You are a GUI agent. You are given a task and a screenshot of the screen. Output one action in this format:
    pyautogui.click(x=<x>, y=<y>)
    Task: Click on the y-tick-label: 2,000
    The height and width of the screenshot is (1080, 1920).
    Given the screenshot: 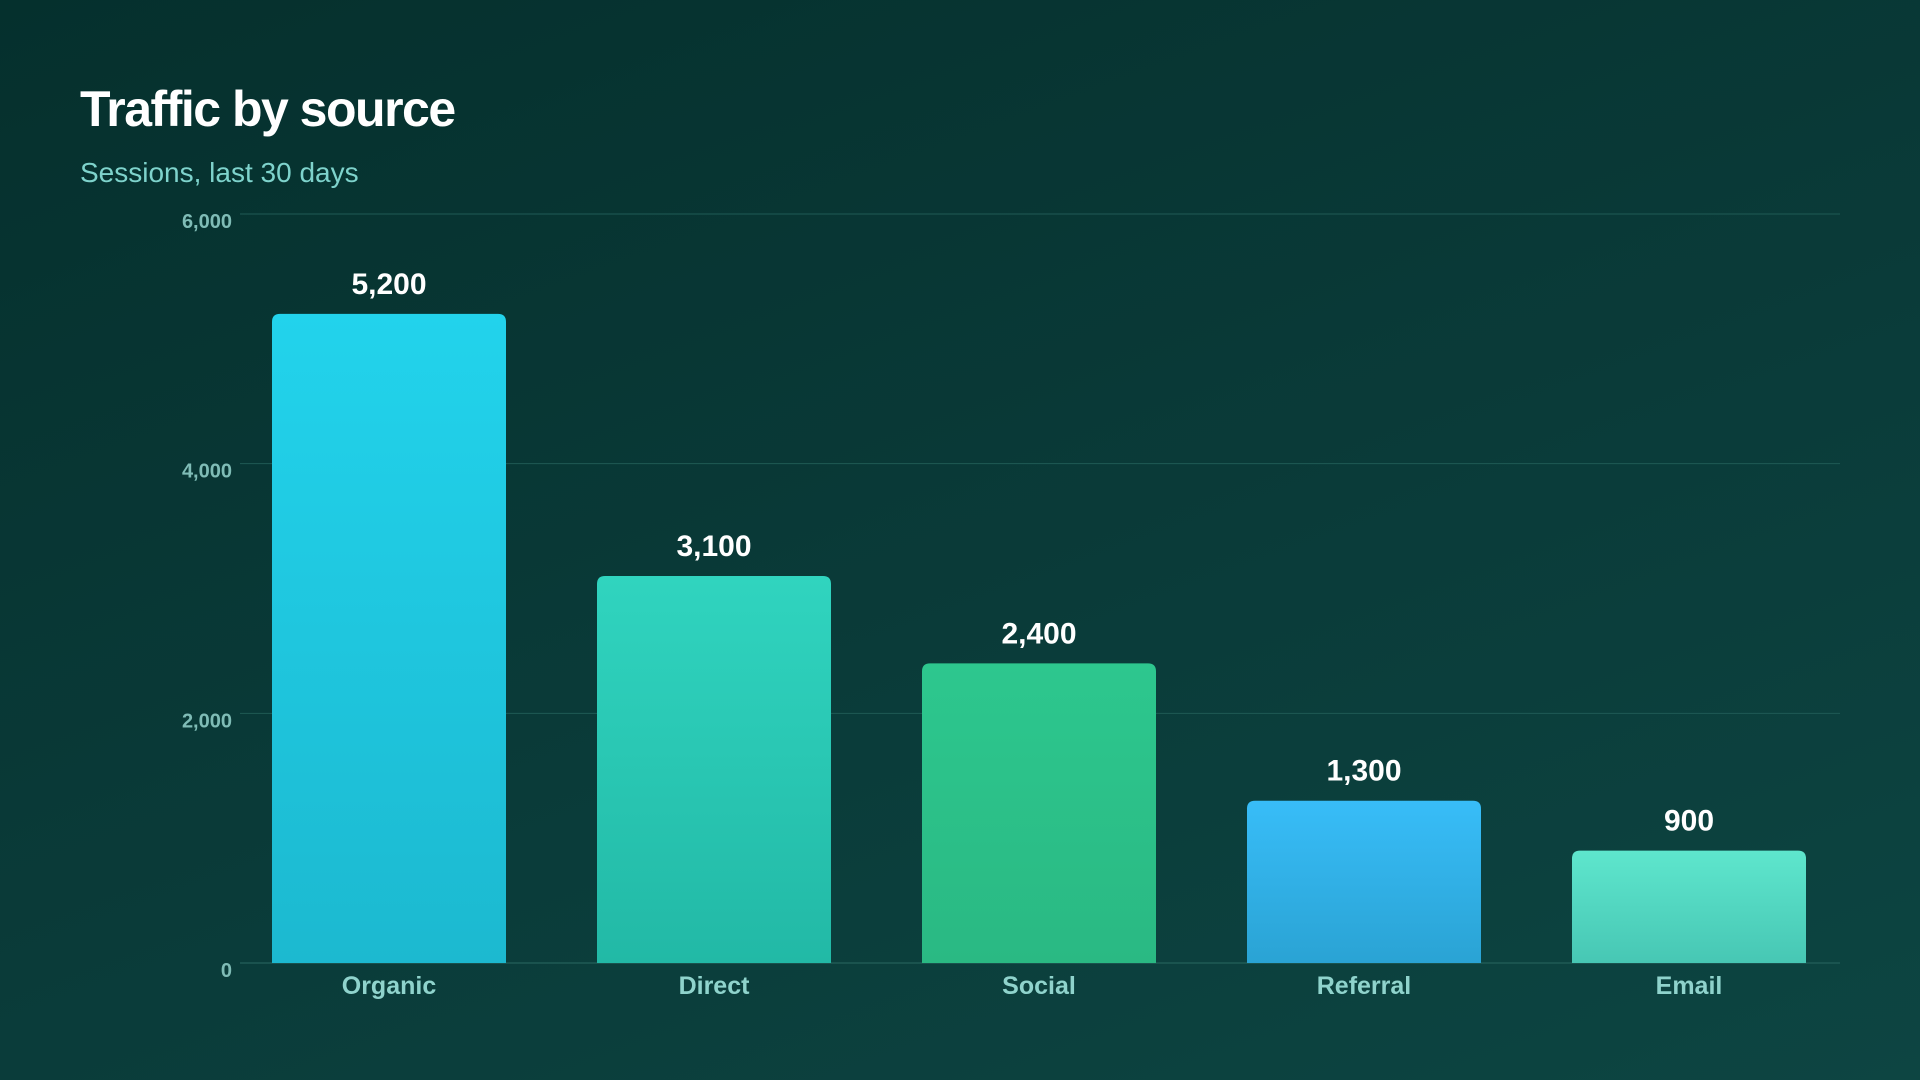 What is the action you would take?
    pyautogui.click(x=207, y=721)
    